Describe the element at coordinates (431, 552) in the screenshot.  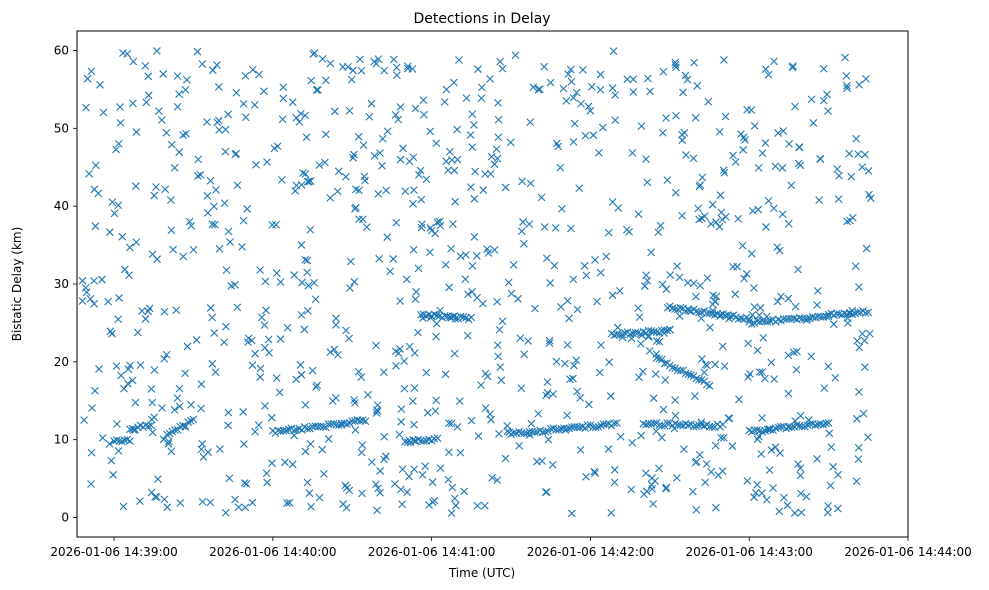
I see `x-tick-label: 2026-01-06 14:41:00` at that location.